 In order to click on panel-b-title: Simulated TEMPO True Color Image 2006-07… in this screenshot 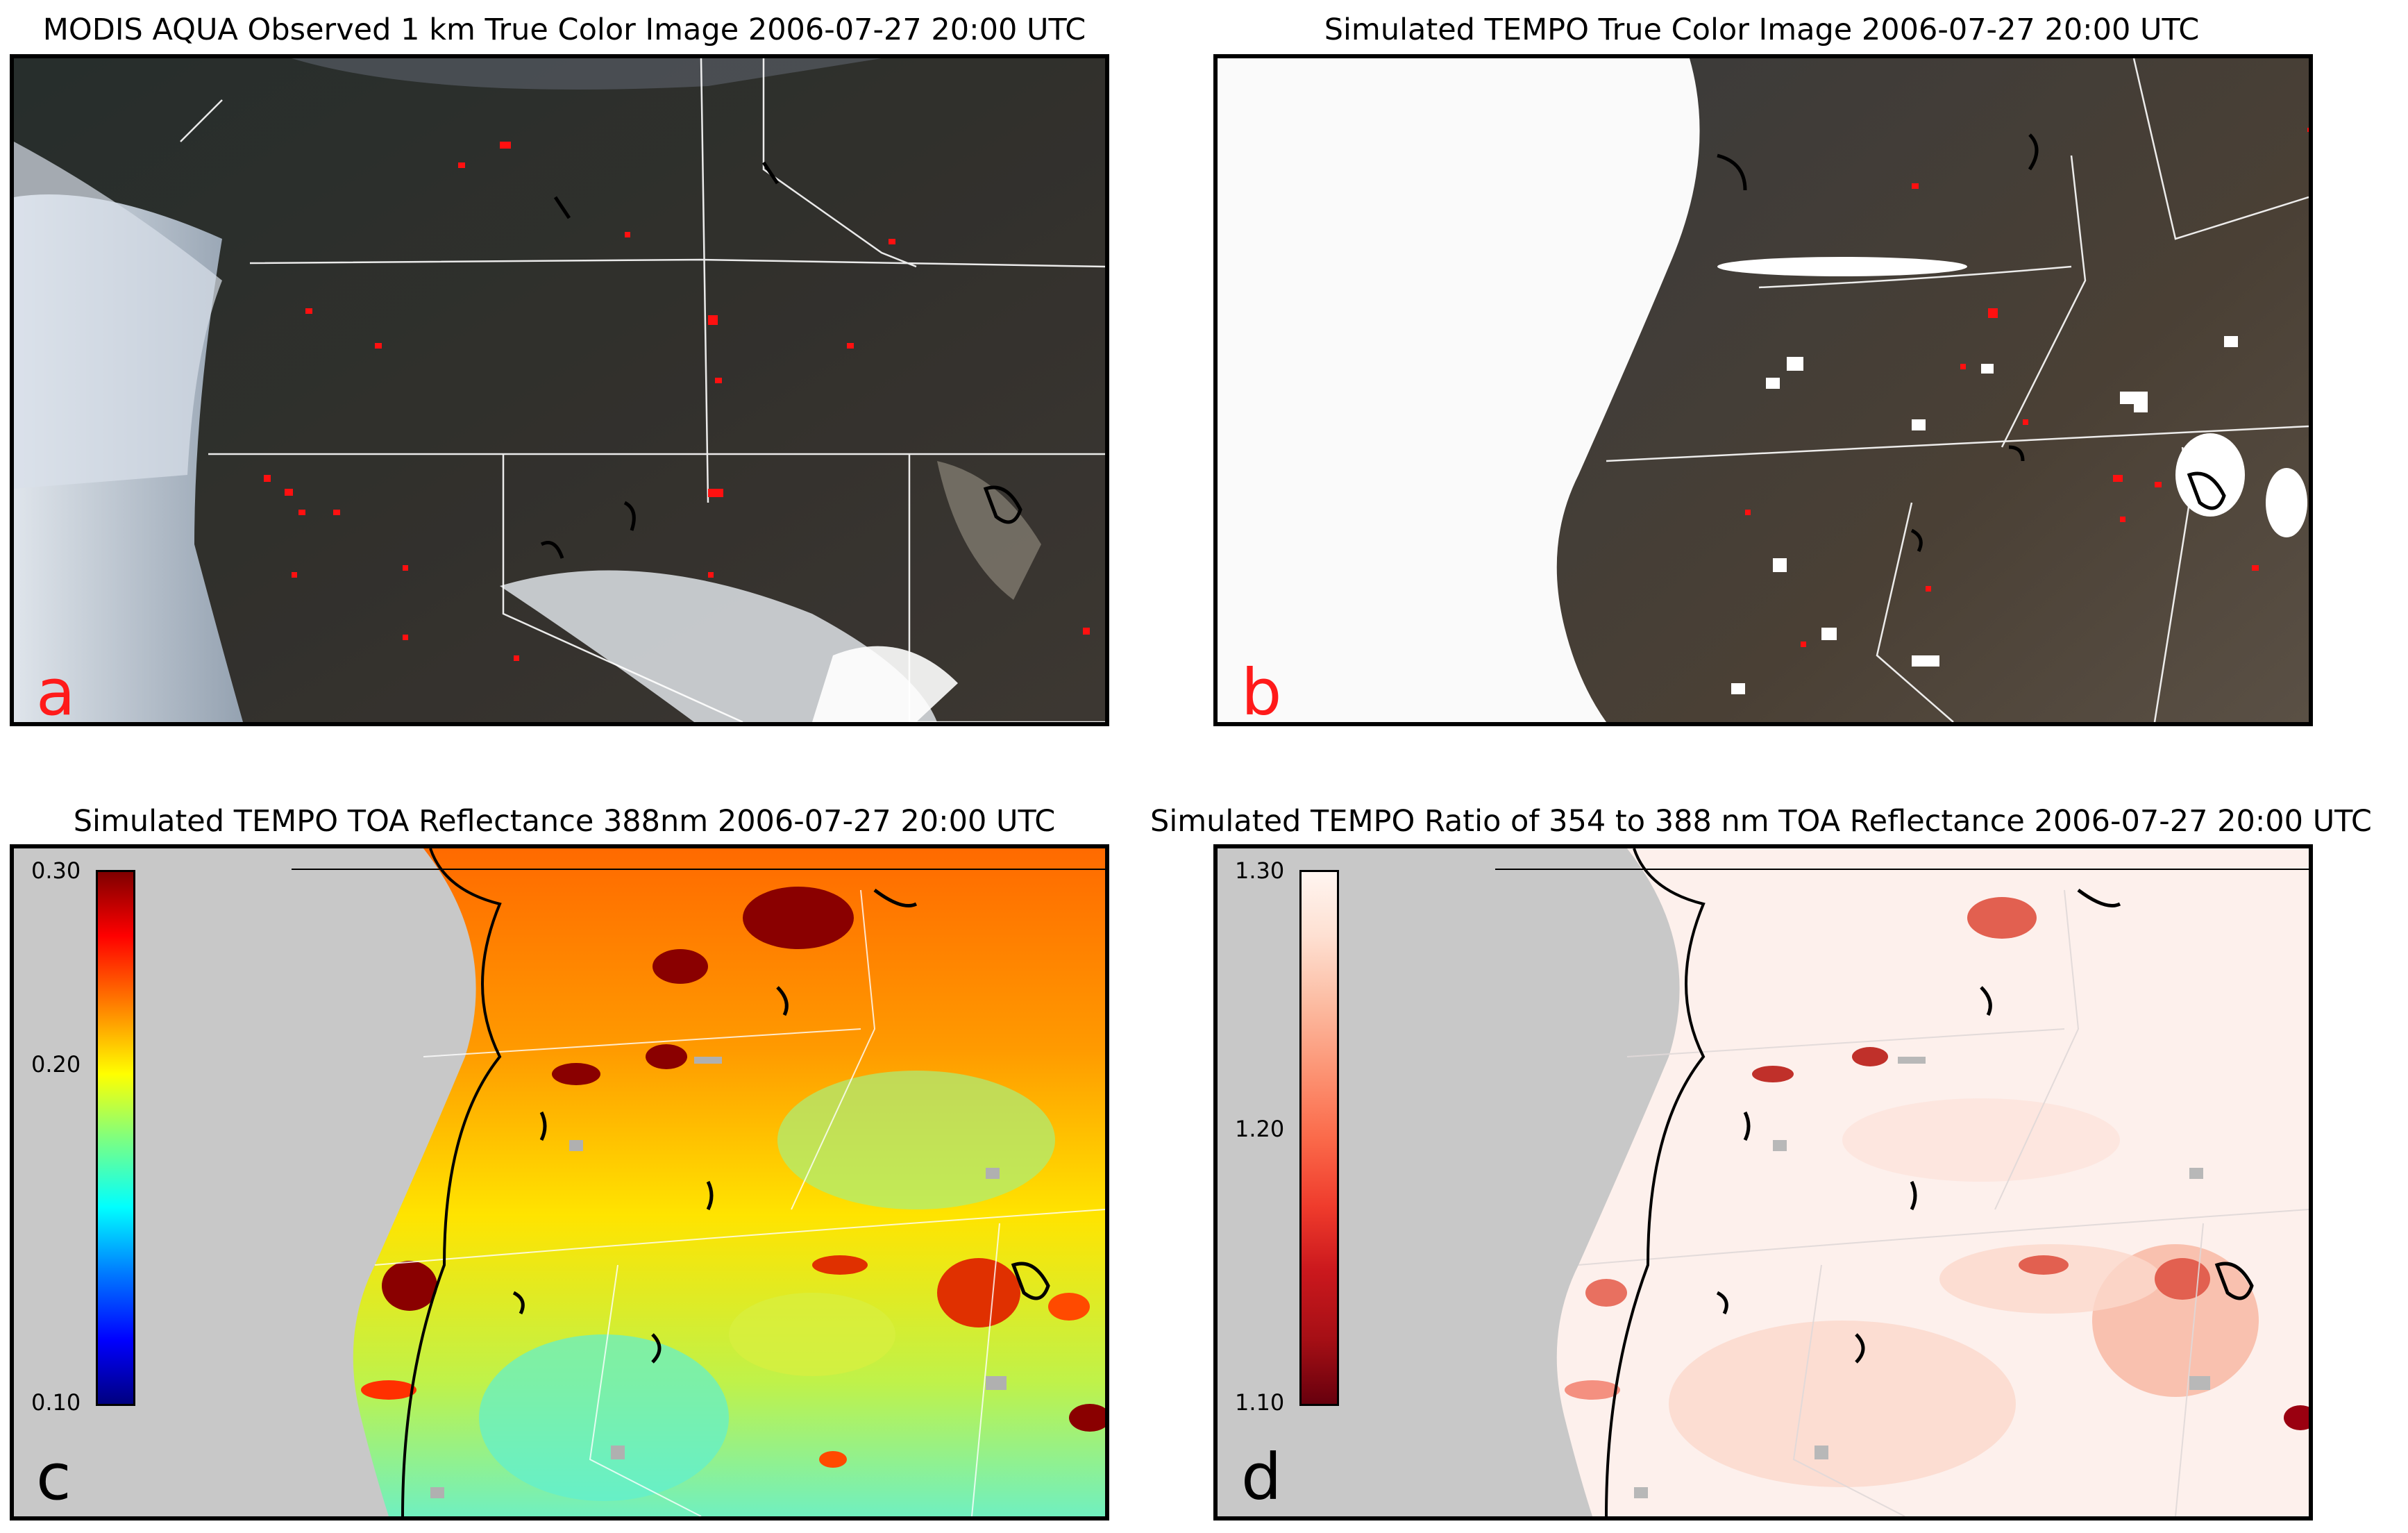, I will do `click(1762, 29)`.